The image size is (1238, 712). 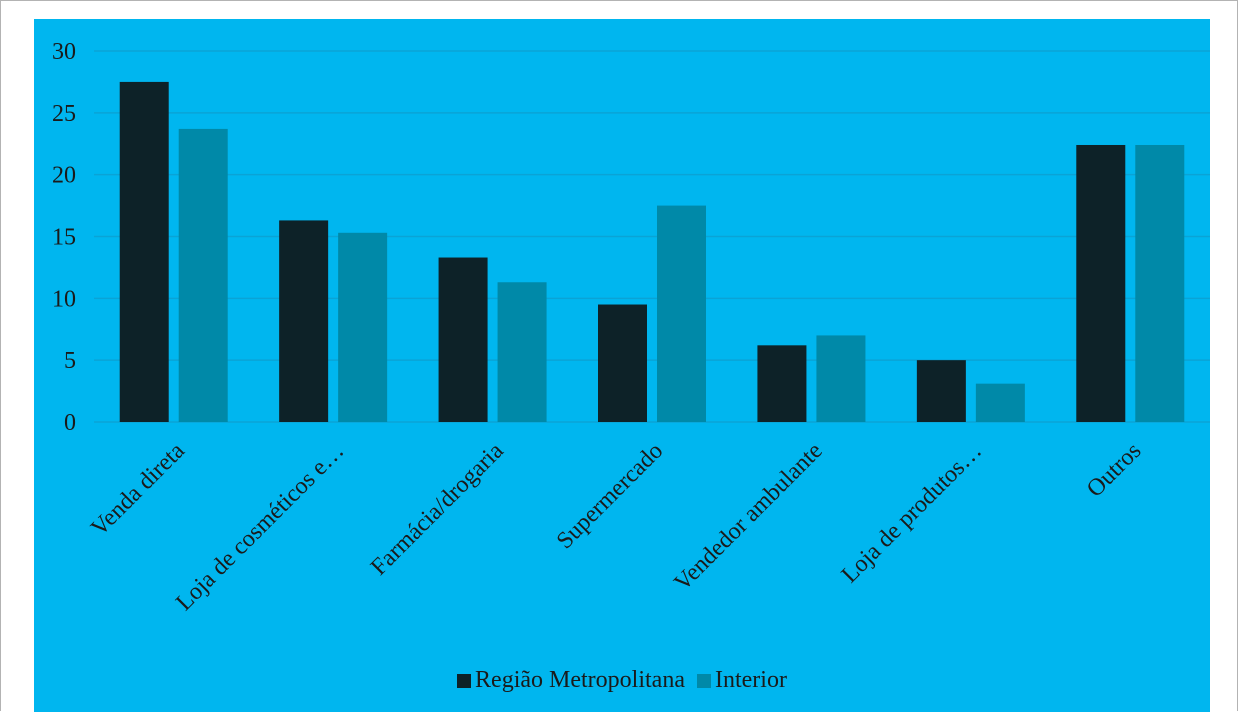 I want to click on y-tick-label: 20, so click(x=64, y=176).